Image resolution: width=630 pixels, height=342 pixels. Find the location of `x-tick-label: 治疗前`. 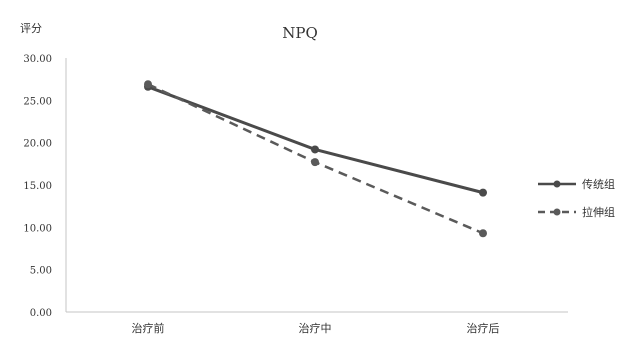

x-tick-label: 治疗前 is located at coordinates (148, 328).